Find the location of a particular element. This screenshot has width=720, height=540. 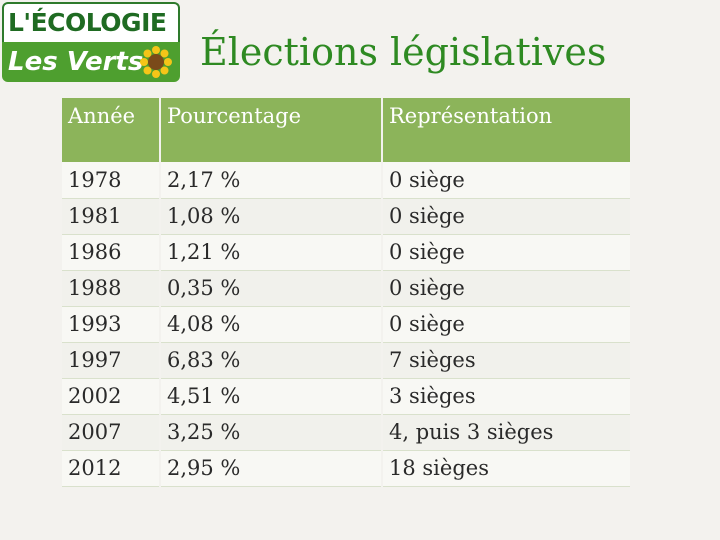

cell-annee: 1993 is located at coordinates (111, 324).